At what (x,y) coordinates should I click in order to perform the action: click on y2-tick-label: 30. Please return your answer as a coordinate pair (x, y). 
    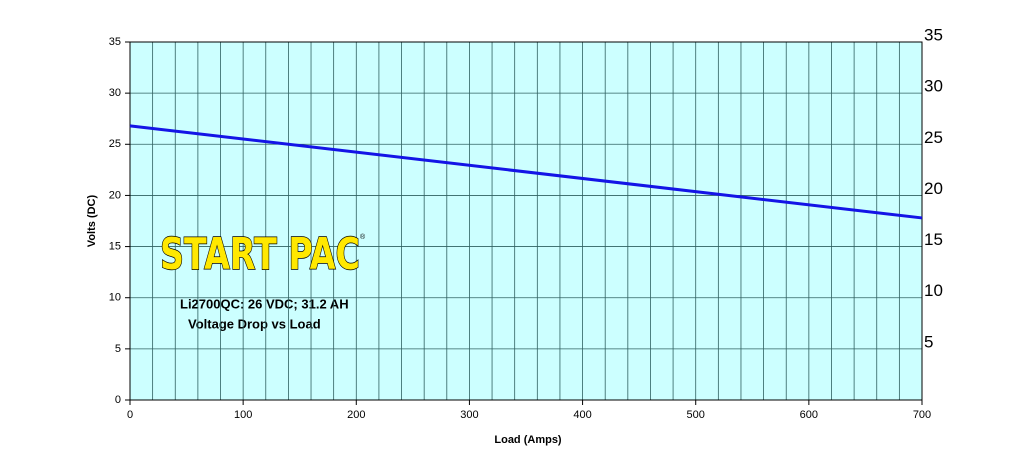
    Looking at the image, I should click on (933, 86).